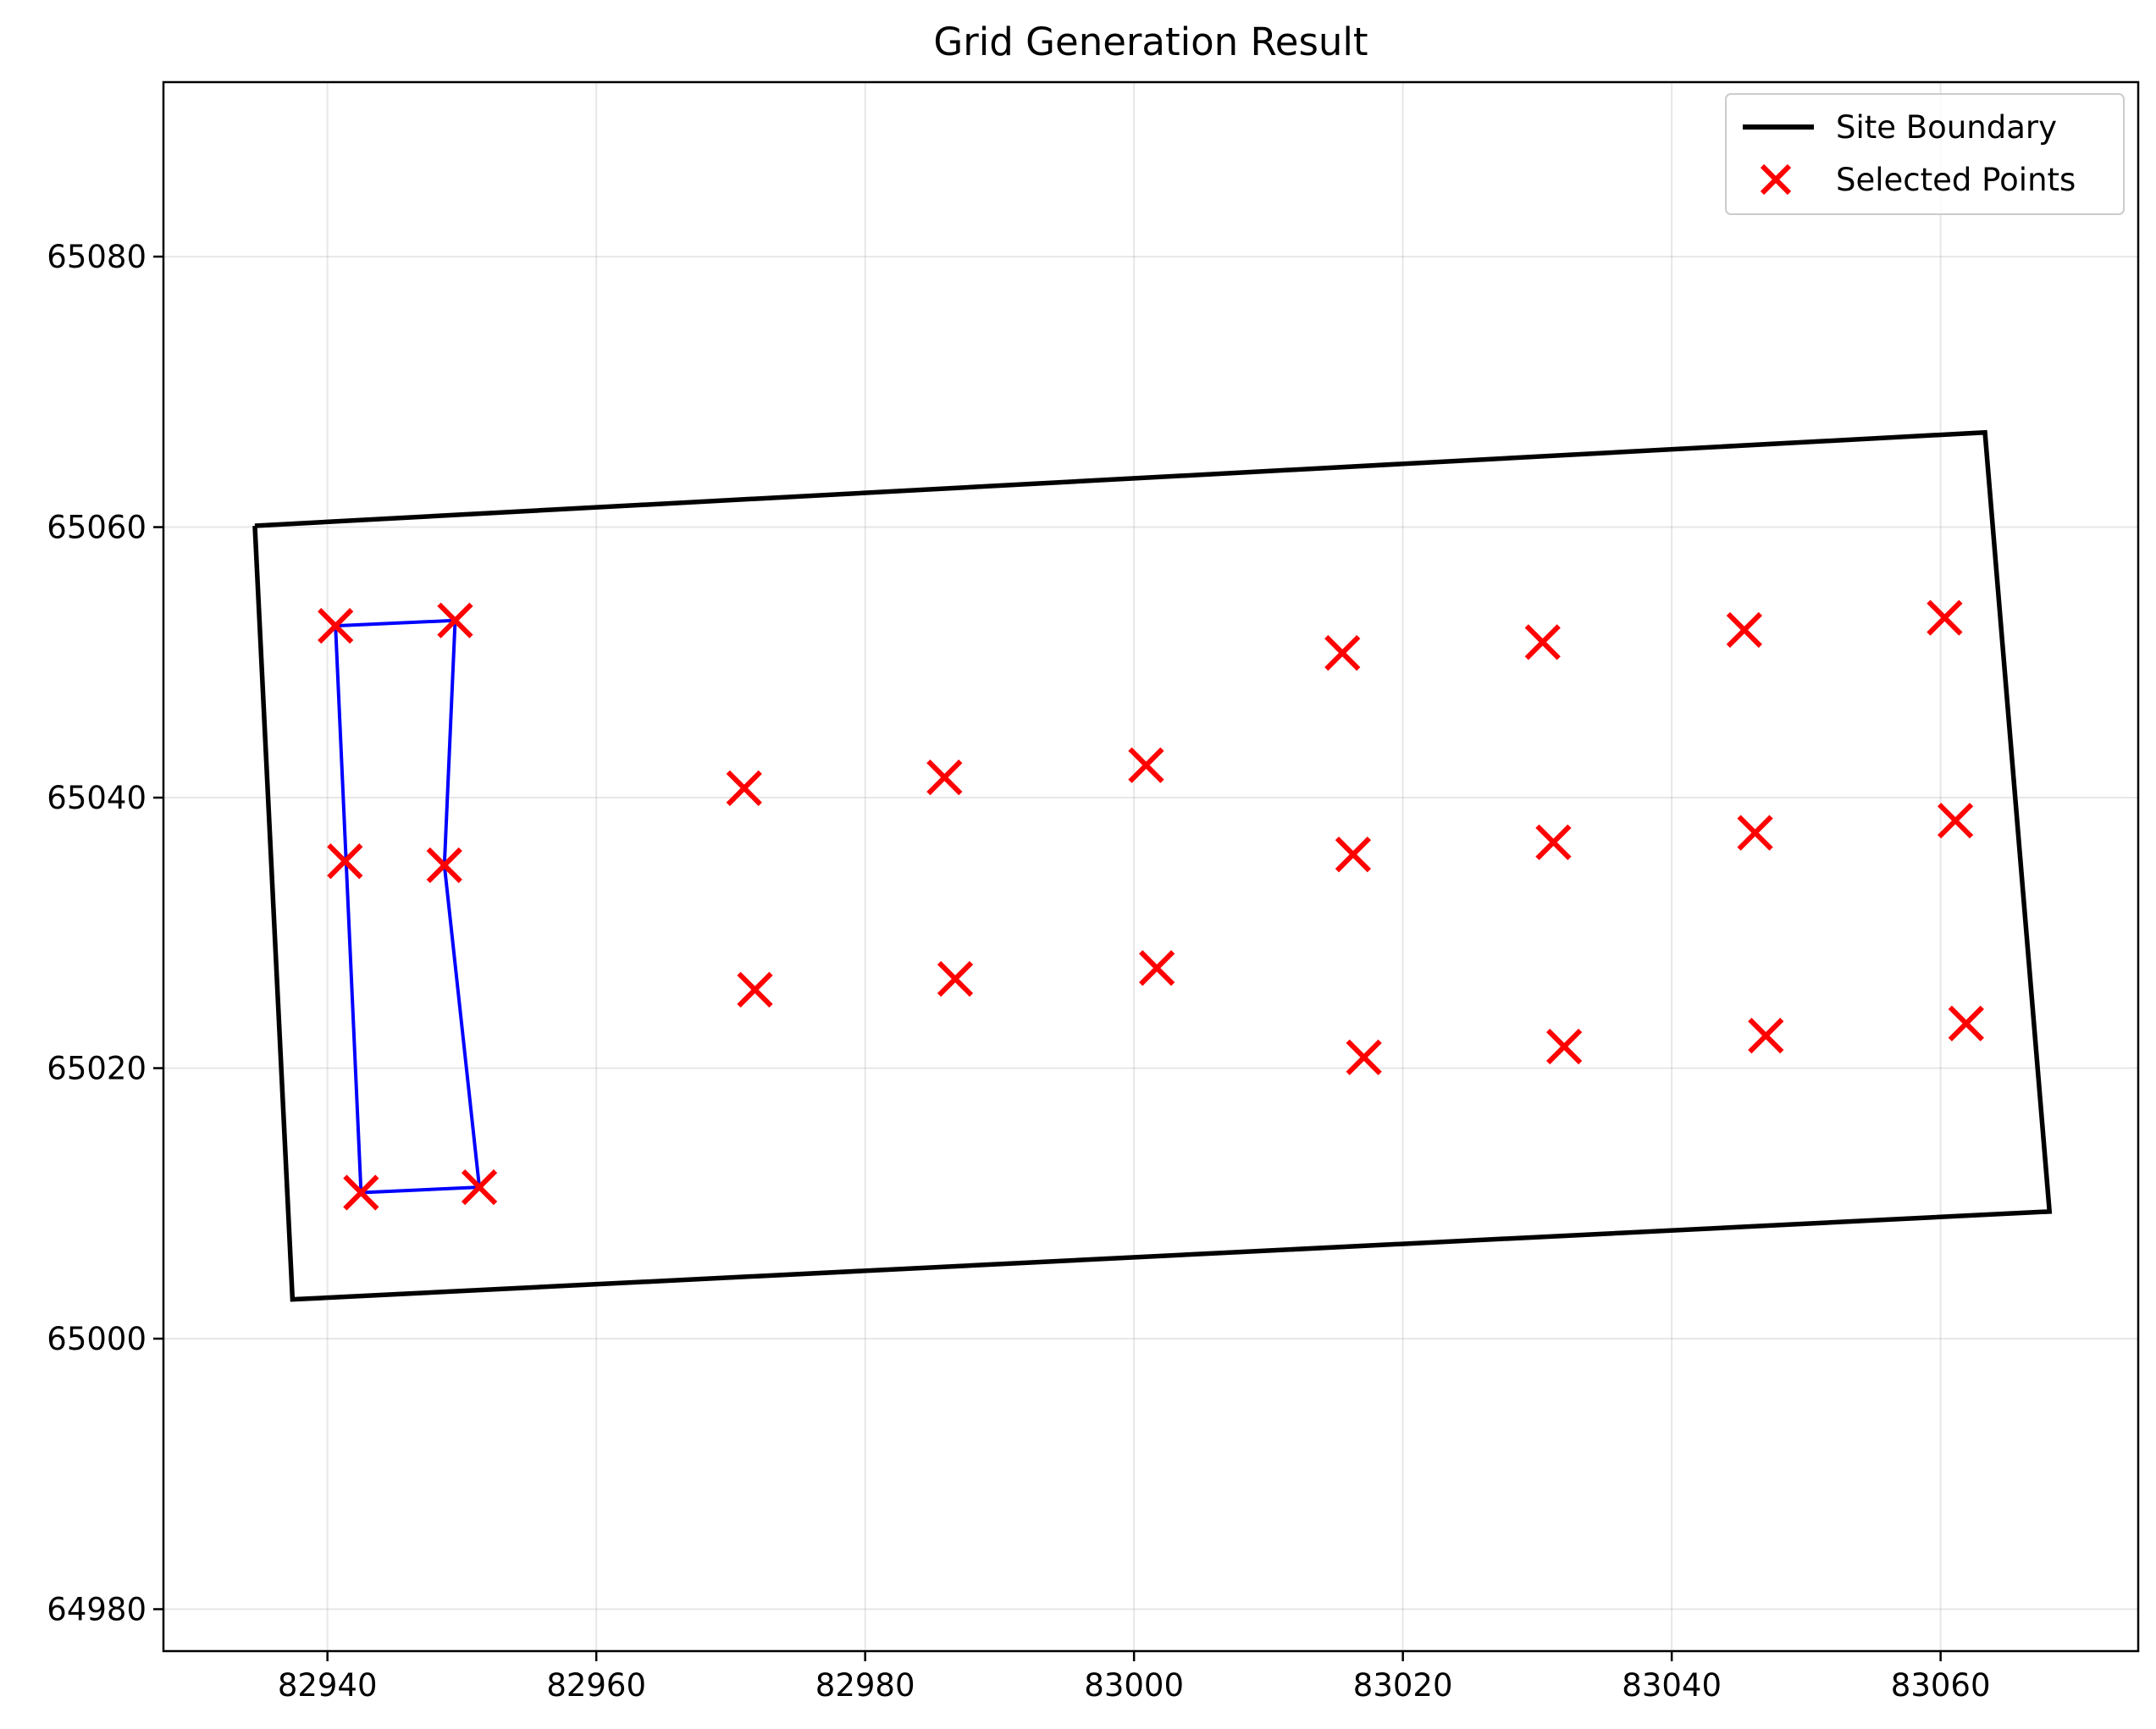 This screenshot has height=1729, width=2156. Describe the element at coordinates (865, 1685) in the screenshot. I see `x-tick-label: 82980` at that location.